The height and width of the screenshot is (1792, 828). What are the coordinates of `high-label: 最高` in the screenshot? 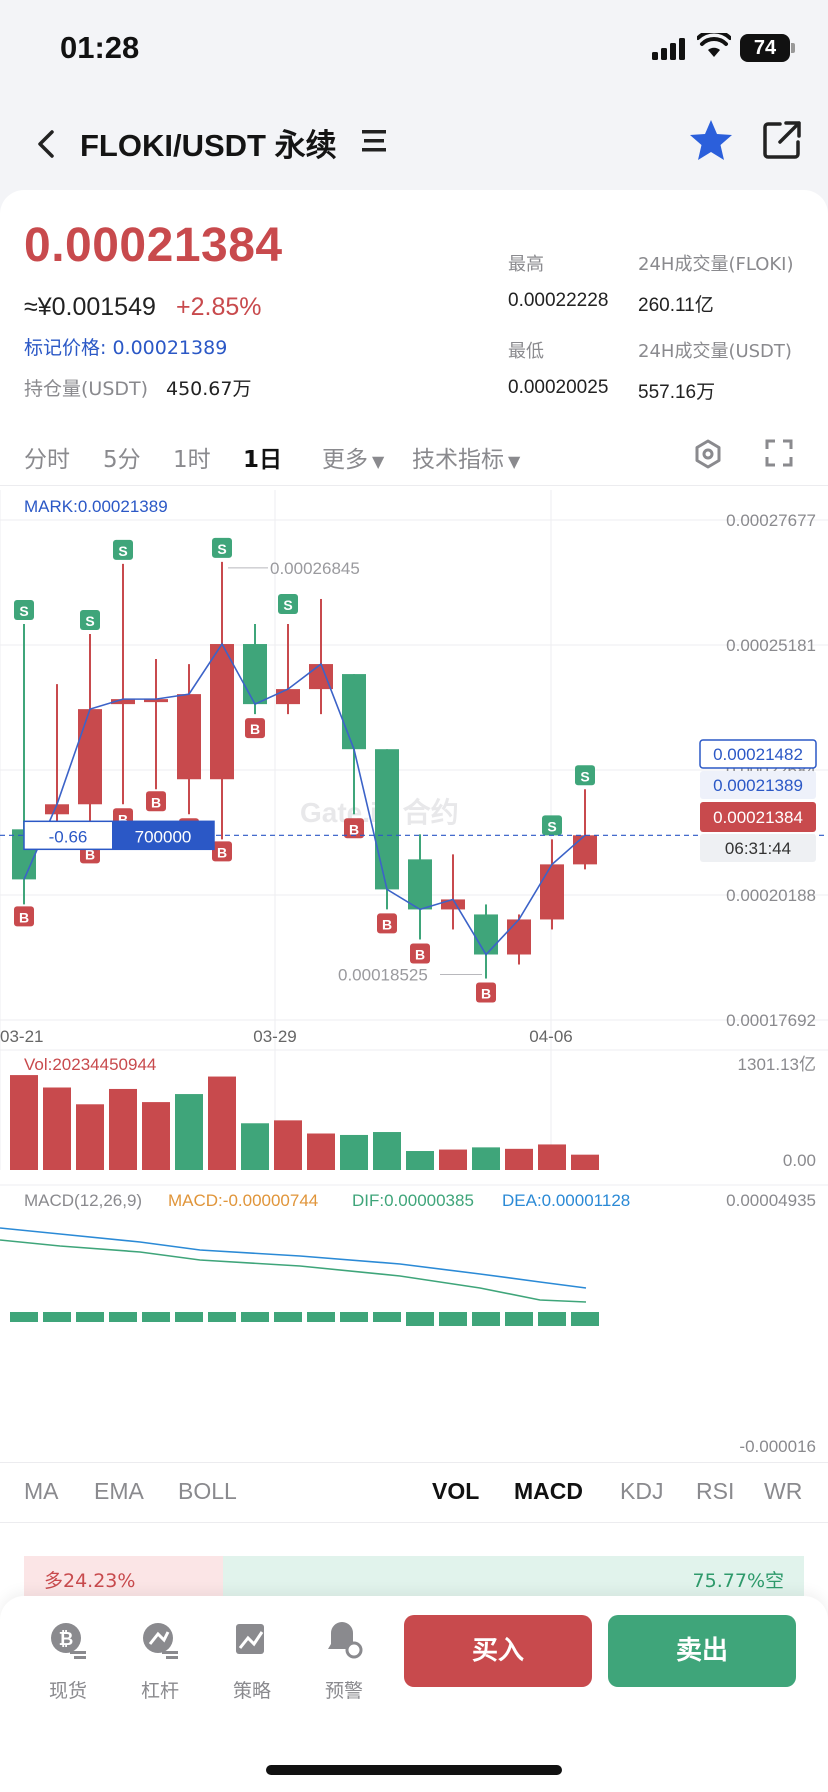 It's located at (526, 264).